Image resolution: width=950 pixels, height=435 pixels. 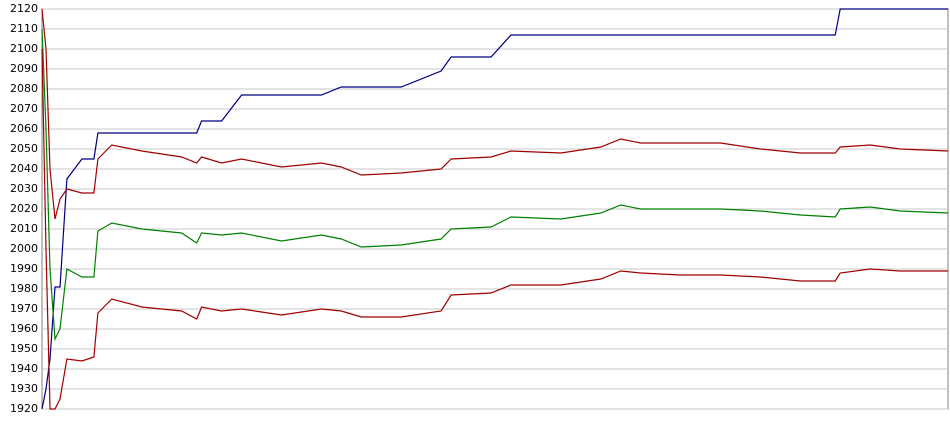 I want to click on y-tick-label: 1970, so click(x=24, y=308).